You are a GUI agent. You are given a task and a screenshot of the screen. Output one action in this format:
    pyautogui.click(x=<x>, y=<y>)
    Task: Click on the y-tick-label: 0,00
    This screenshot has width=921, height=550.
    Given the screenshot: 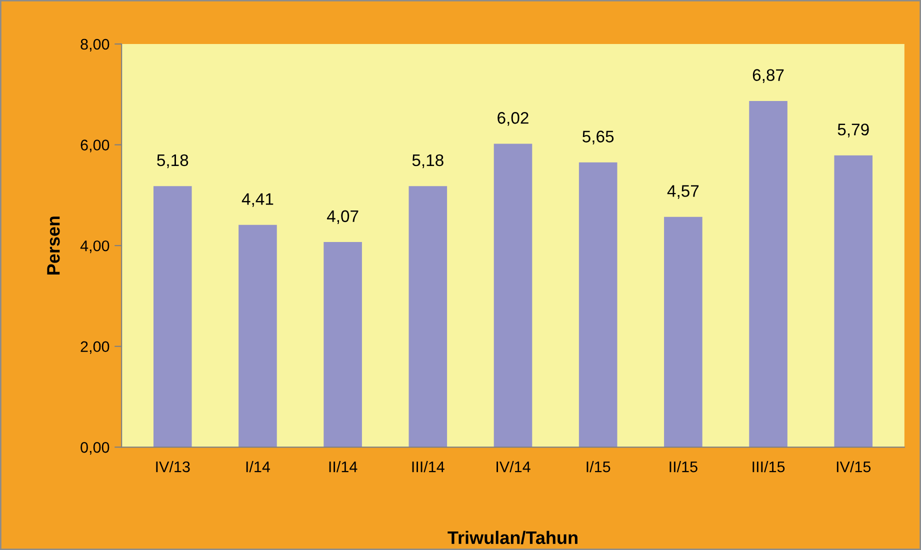 What is the action you would take?
    pyautogui.click(x=95, y=448)
    